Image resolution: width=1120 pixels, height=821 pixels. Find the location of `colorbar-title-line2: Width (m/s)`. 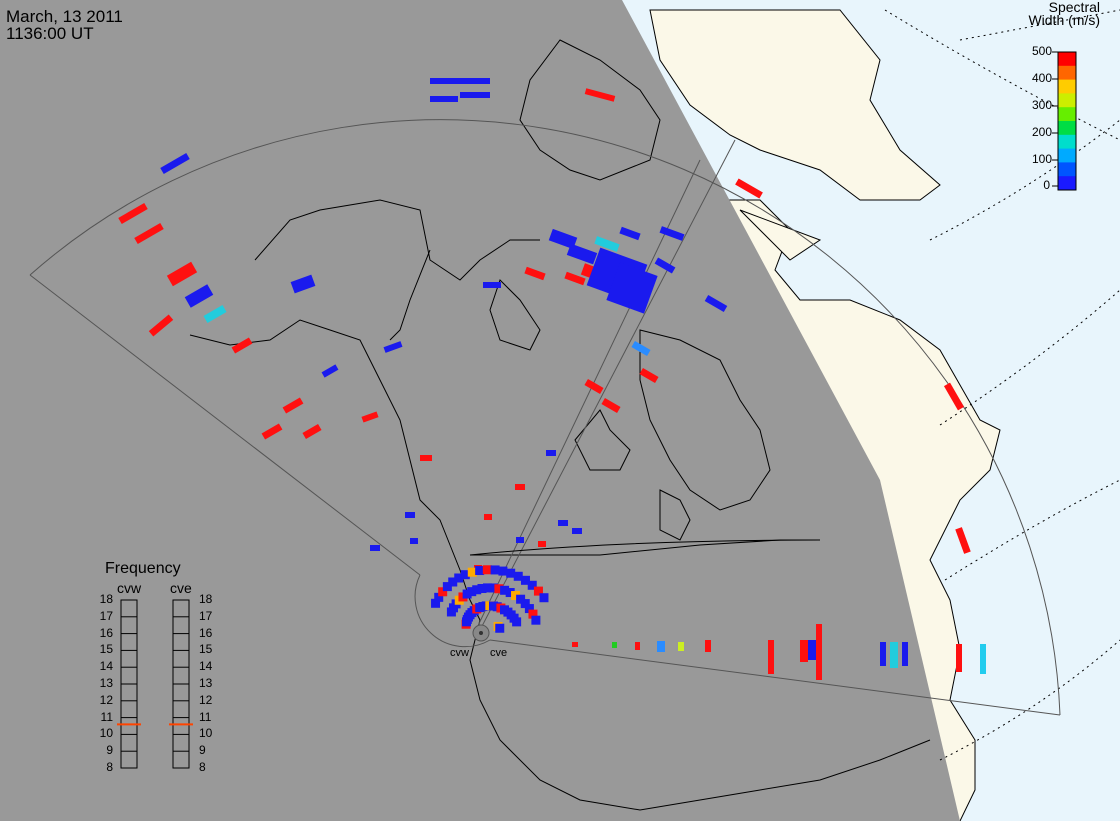

colorbar-title-line2: Width (m/s) is located at coordinates (1064, 20).